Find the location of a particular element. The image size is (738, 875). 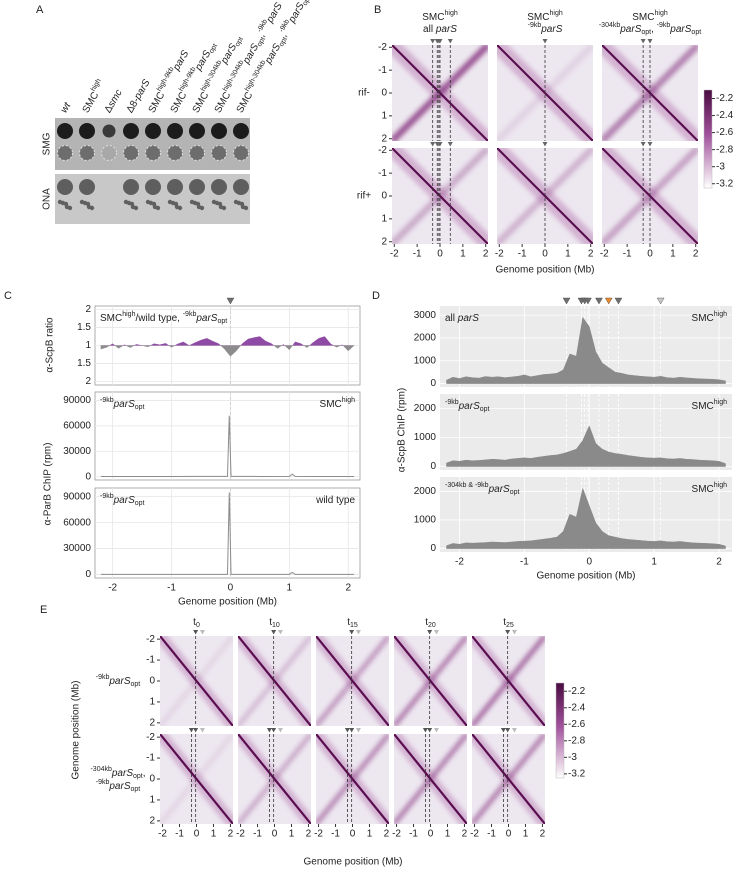

column-title: all parS is located at coordinates (440, 29).